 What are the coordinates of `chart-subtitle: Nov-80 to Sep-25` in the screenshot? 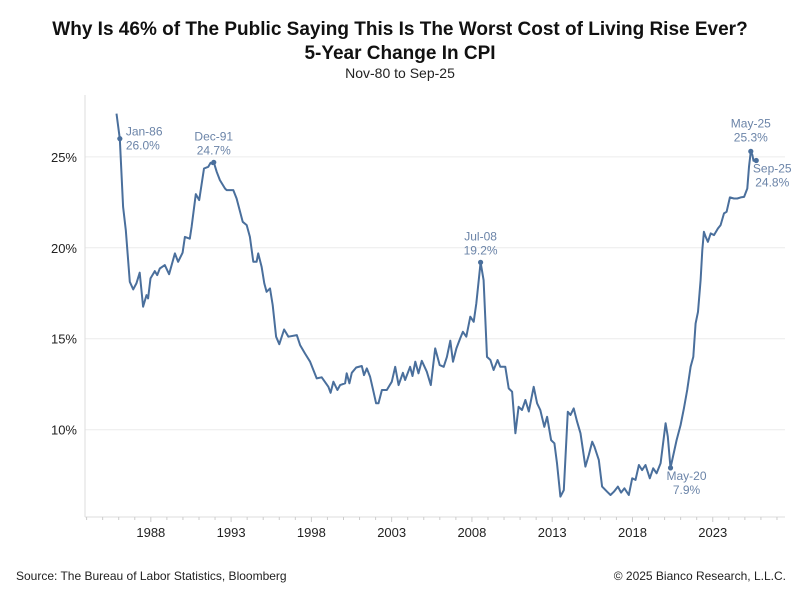 It's located at (400, 73).